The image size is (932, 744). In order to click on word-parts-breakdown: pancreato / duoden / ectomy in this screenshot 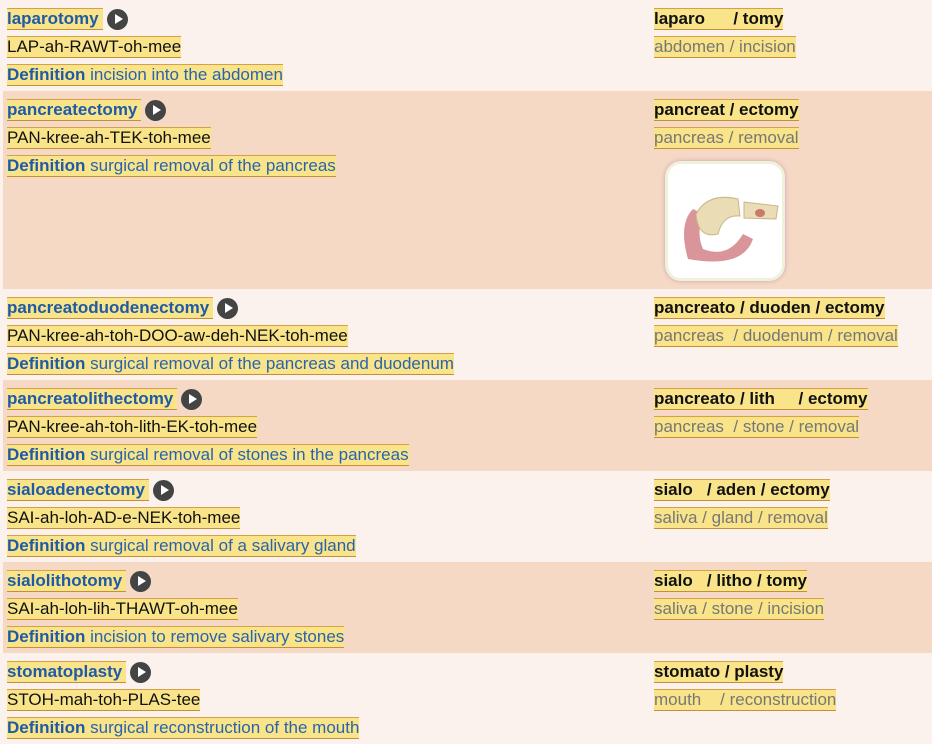, I will do `click(769, 308)`.